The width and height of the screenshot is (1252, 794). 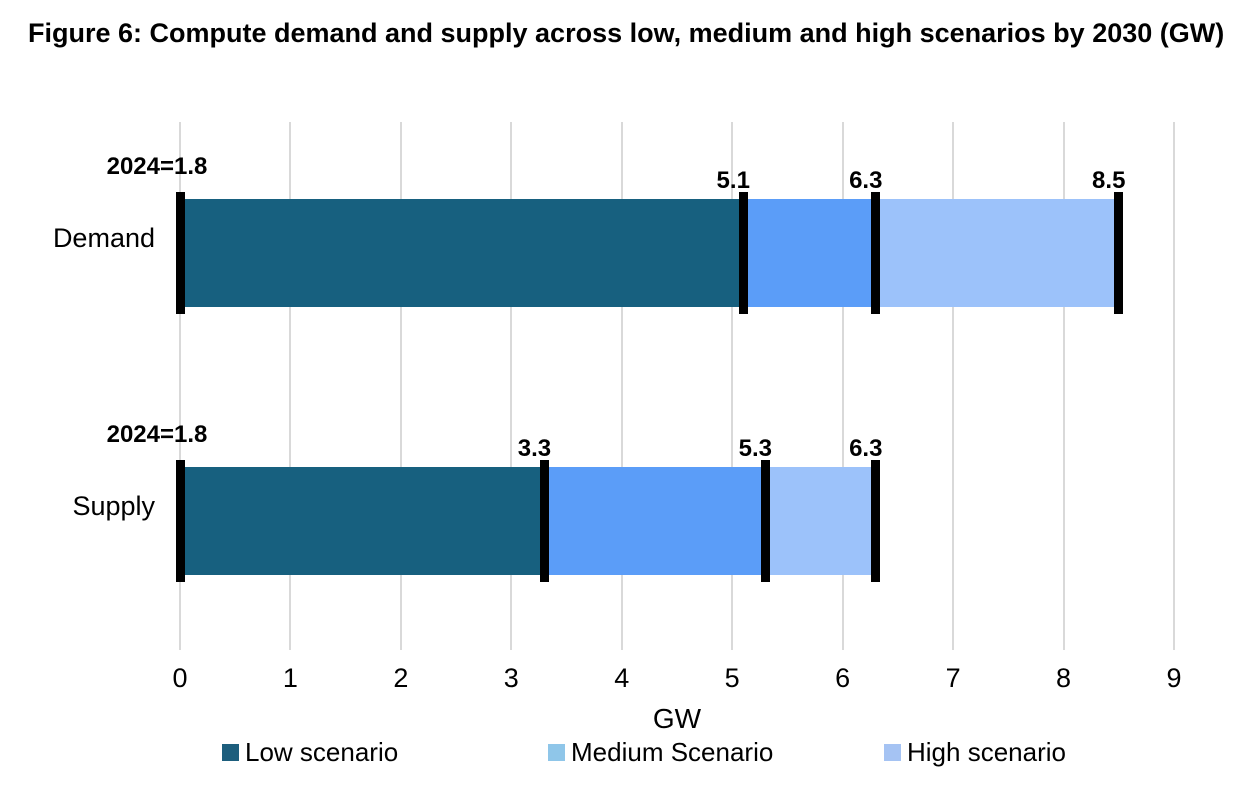 I want to click on legend-item: Medium Scenario, so click(x=661, y=751).